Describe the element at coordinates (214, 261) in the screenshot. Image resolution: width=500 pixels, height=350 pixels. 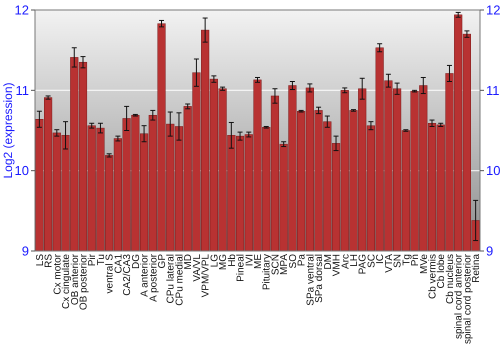
I see `x-tick-label: LG` at that location.